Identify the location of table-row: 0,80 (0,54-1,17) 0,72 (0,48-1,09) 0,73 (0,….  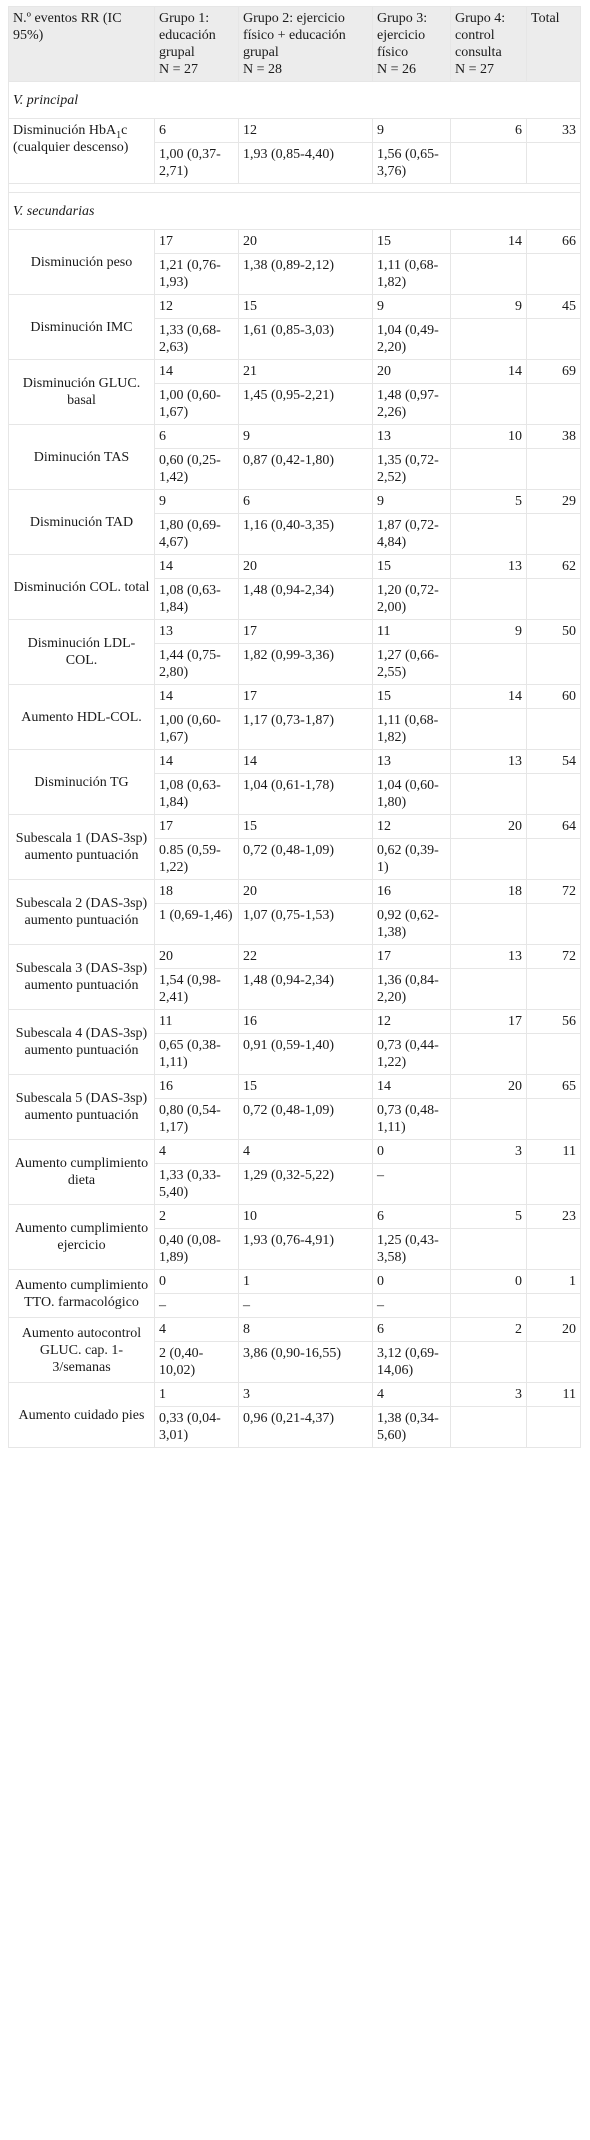
(295, 1119).